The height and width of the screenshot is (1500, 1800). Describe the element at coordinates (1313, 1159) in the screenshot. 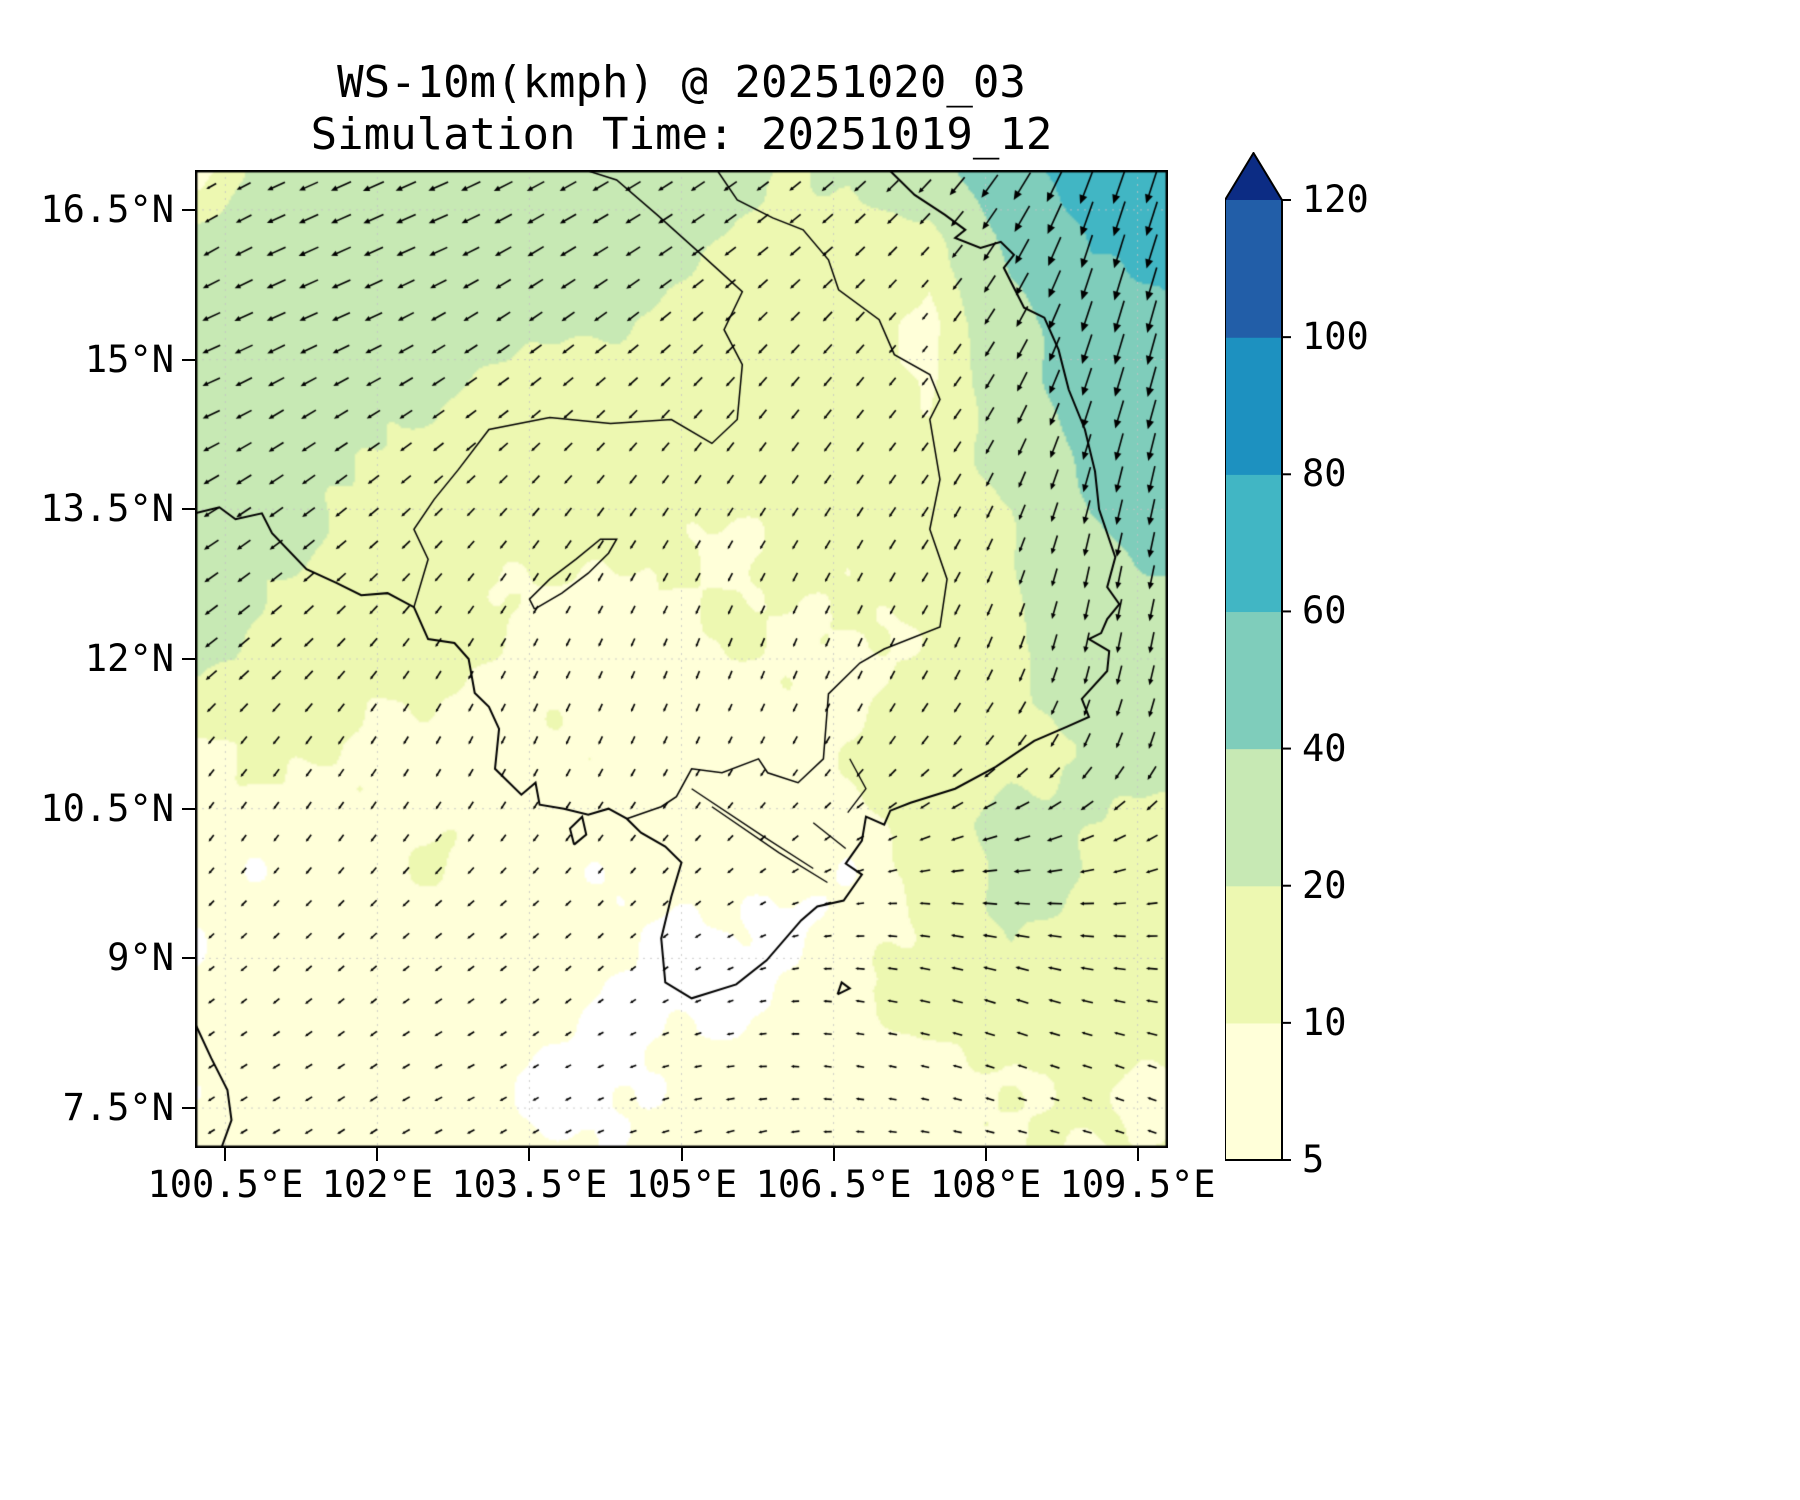

I see `colorbar-tick-label: 5` at that location.